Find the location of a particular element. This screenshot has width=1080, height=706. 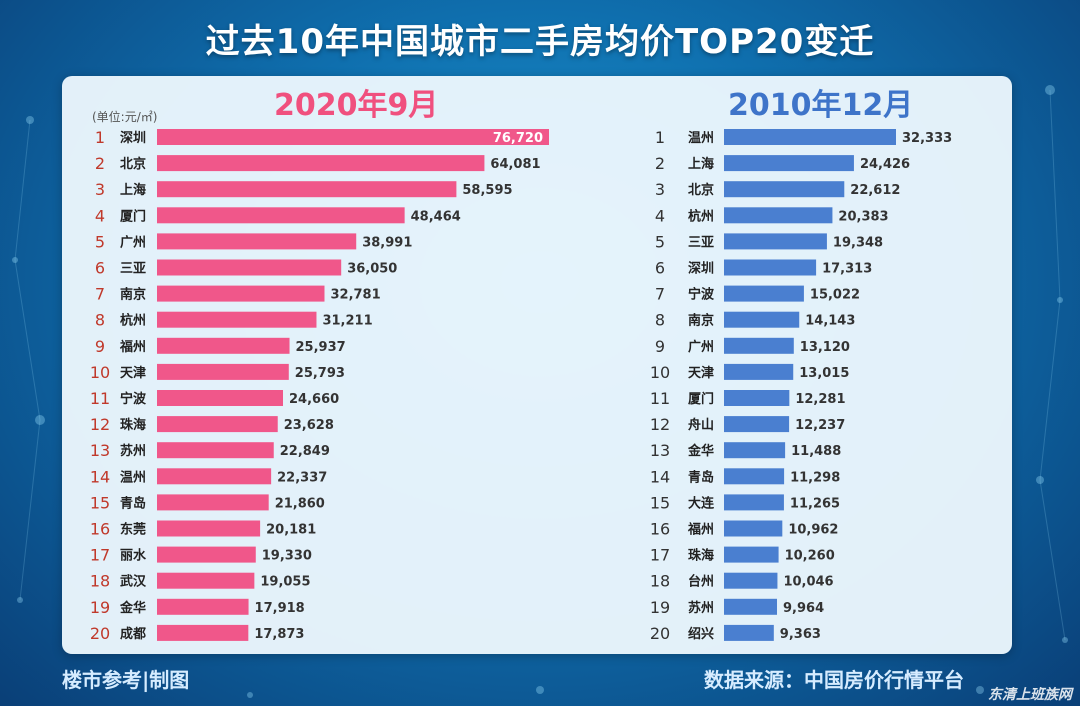

left-city-label: 北京 is located at coordinates (133, 164).